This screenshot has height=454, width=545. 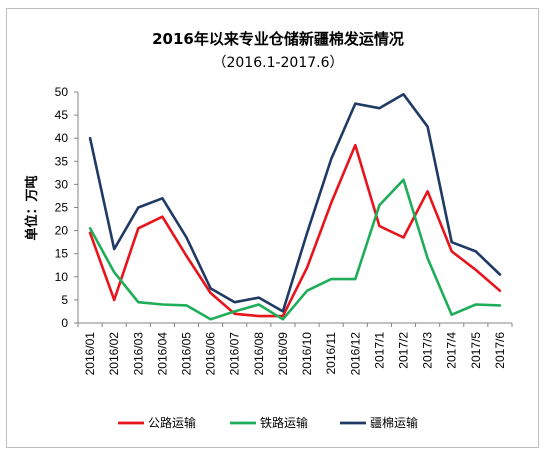 What do you see at coordinates (404, 350) in the screenshot?
I see `x-tick-label: 2017/2` at bounding box center [404, 350].